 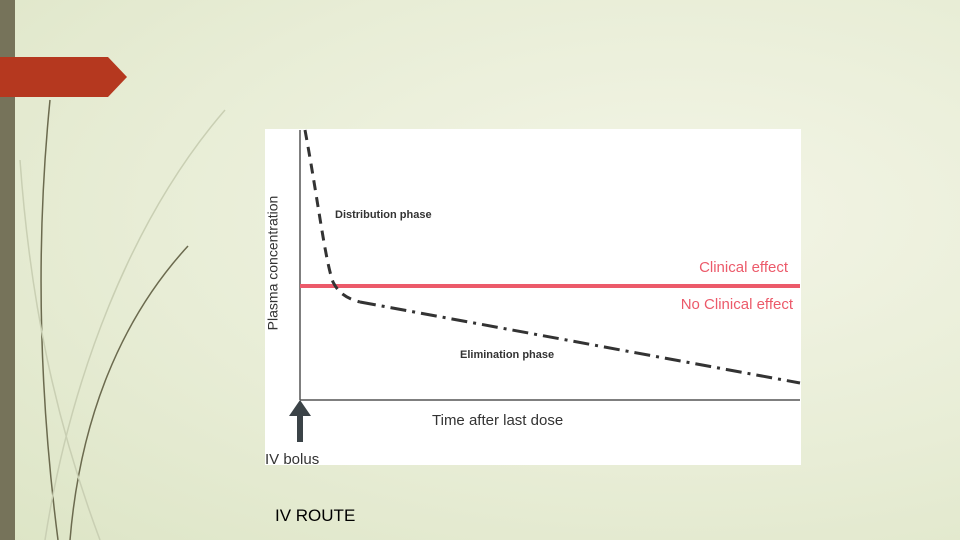 I want to click on y-axis-label: Plasma concentration, so click(x=273, y=263).